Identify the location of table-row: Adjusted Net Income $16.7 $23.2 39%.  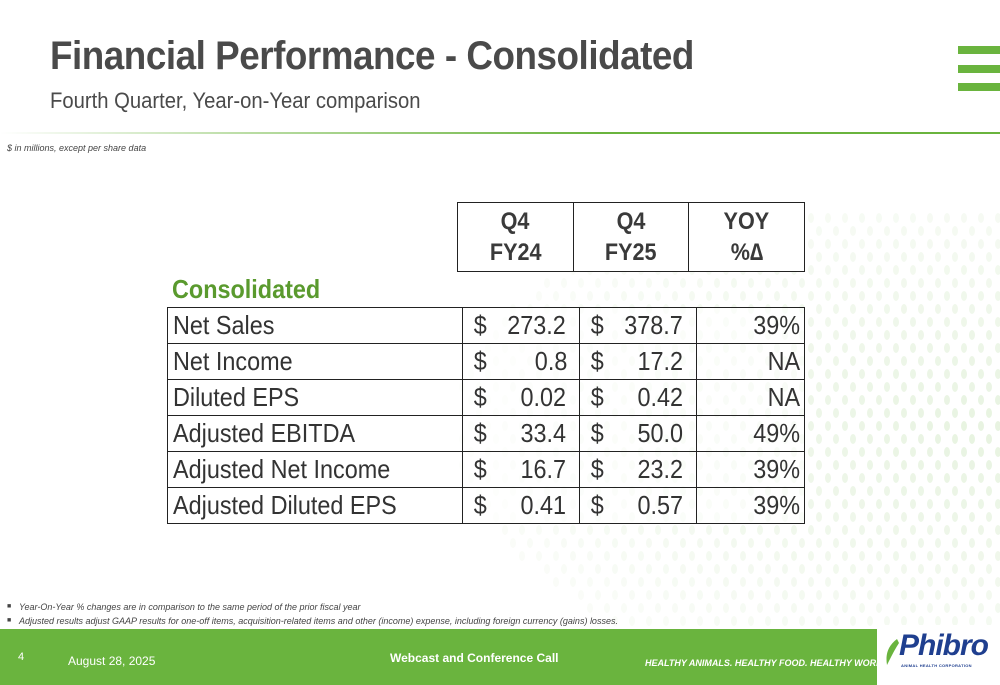
(486, 469).